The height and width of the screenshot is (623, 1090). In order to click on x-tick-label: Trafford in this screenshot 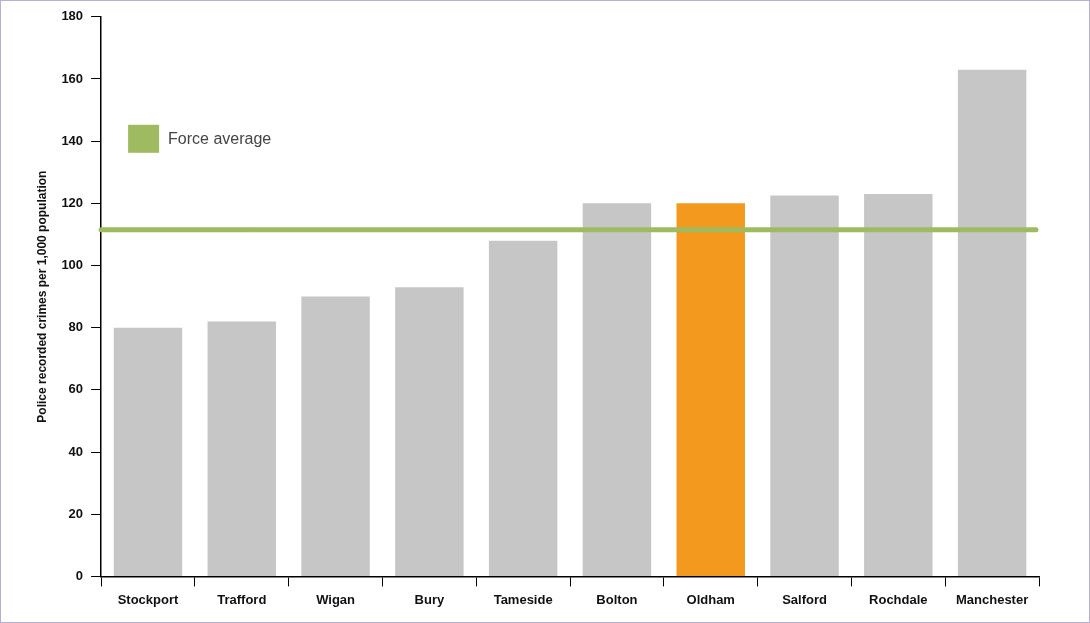, I will do `click(242, 599)`.